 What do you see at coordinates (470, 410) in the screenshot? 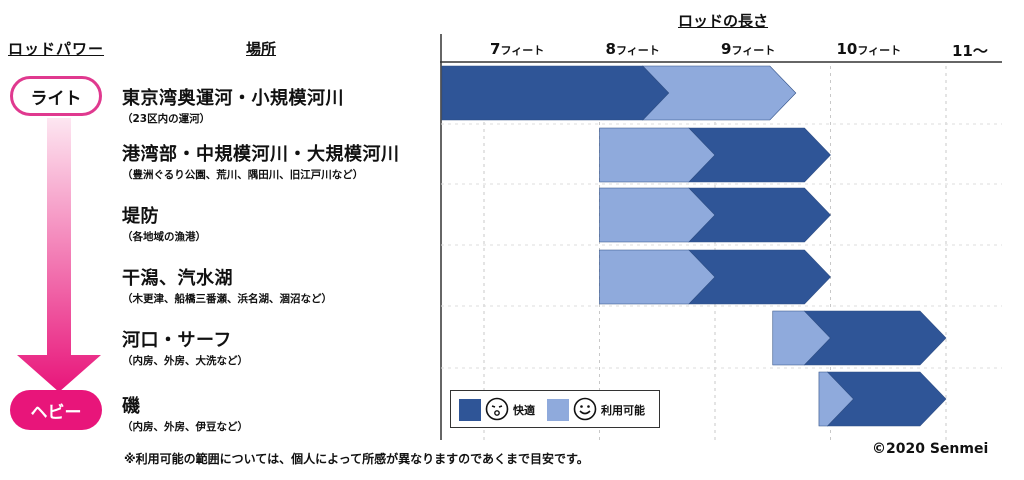
I see `legend-comfortable-swatch` at bounding box center [470, 410].